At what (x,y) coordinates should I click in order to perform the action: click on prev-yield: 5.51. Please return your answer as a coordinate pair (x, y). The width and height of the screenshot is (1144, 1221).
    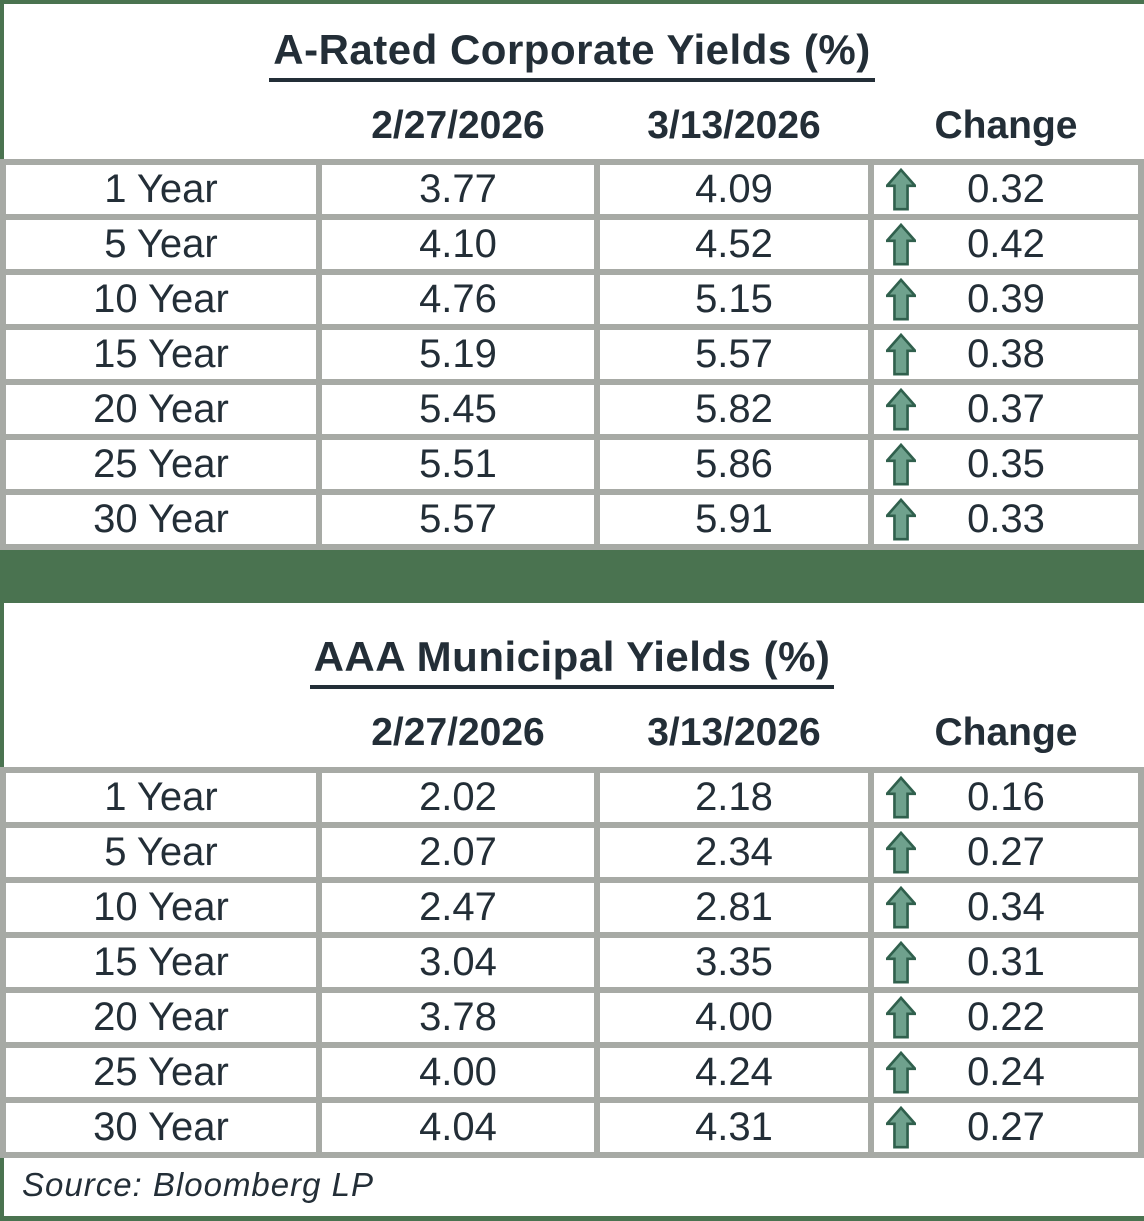
    Looking at the image, I should click on (458, 464).